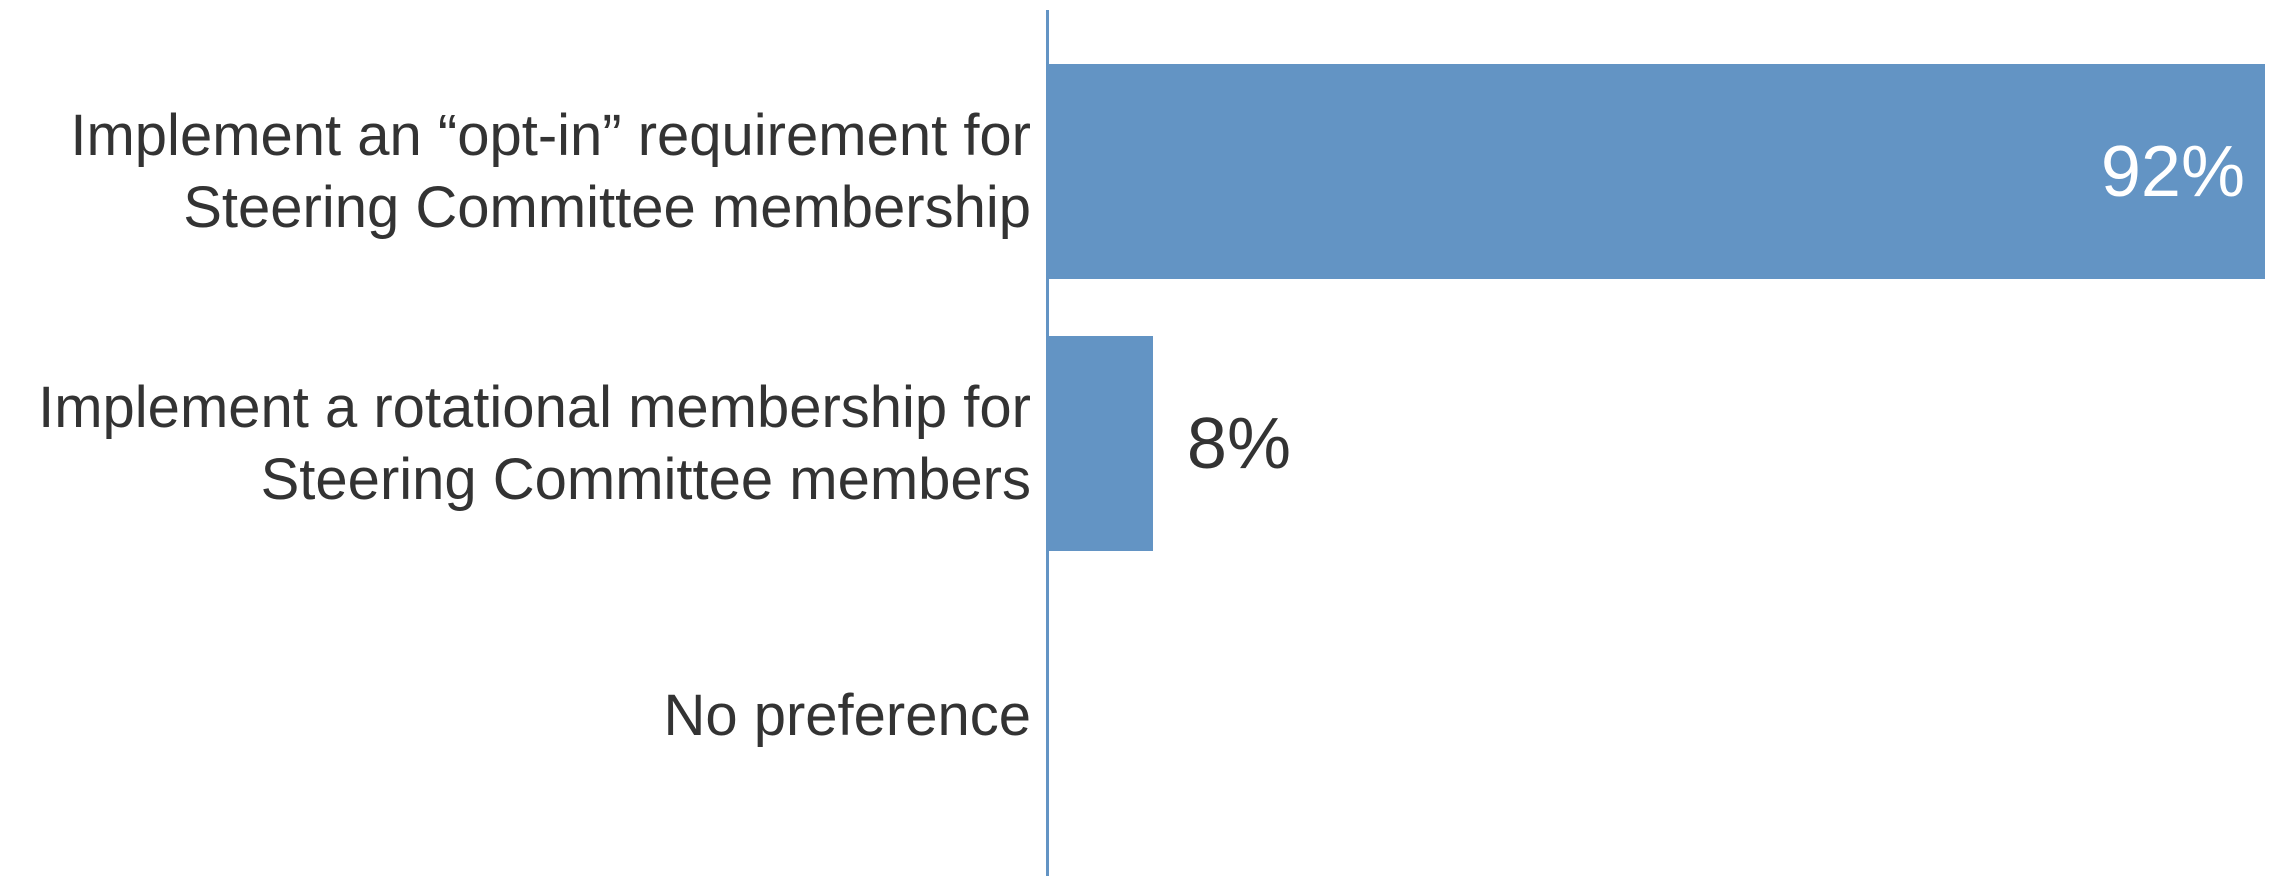 This screenshot has height=876, width=2277. Describe the element at coordinates (1238, 443) in the screenshot. I see `value-label: 8%` at that location.